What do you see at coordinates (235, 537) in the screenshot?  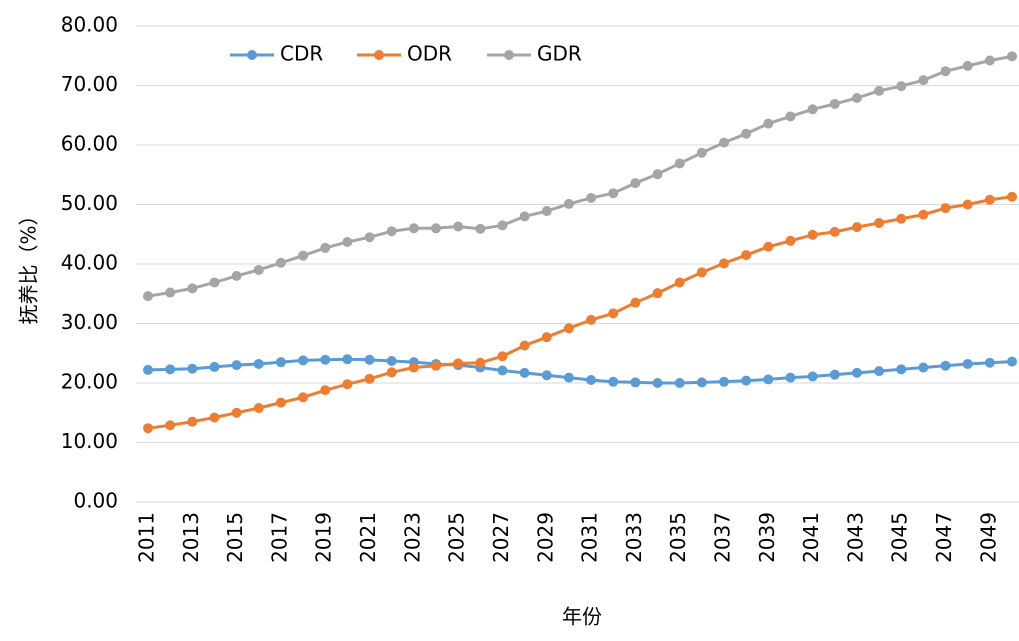 I see `x-tick-label: 2015` at bounding box center [235, 537].